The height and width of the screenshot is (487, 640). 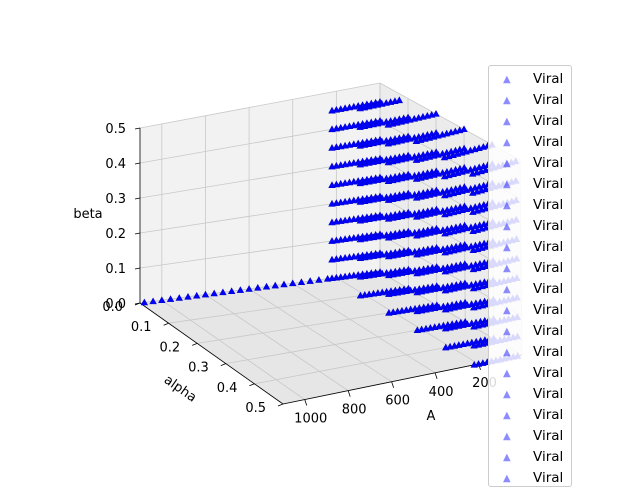 What do you see at coordinates (115, 164) in the screenshot?
I see `z-tick-label: 0.4` at bounding box center [115, 164].